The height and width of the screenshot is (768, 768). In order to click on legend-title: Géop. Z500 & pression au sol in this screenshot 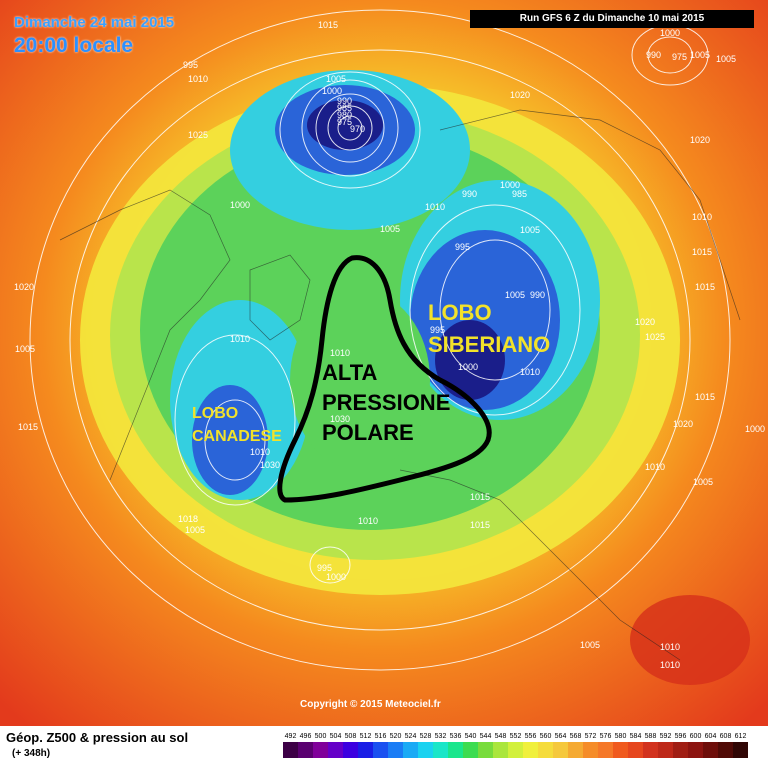, I will do `click(97, 737)`.